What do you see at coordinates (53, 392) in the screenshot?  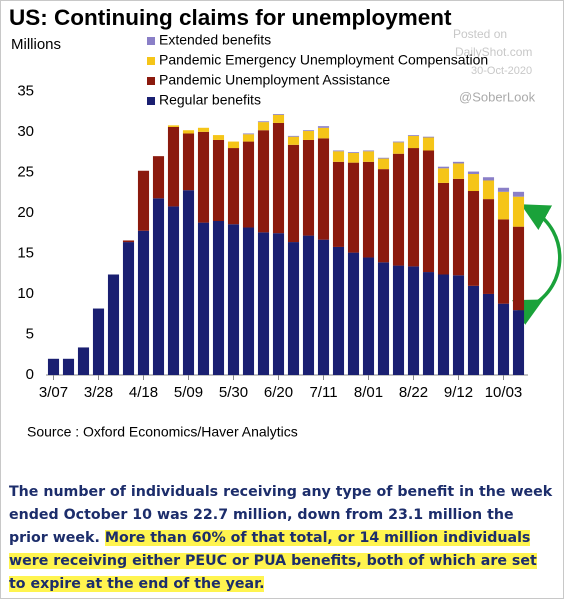 I see `x-tick-label: 3/07` at bounding box center [53, 392].